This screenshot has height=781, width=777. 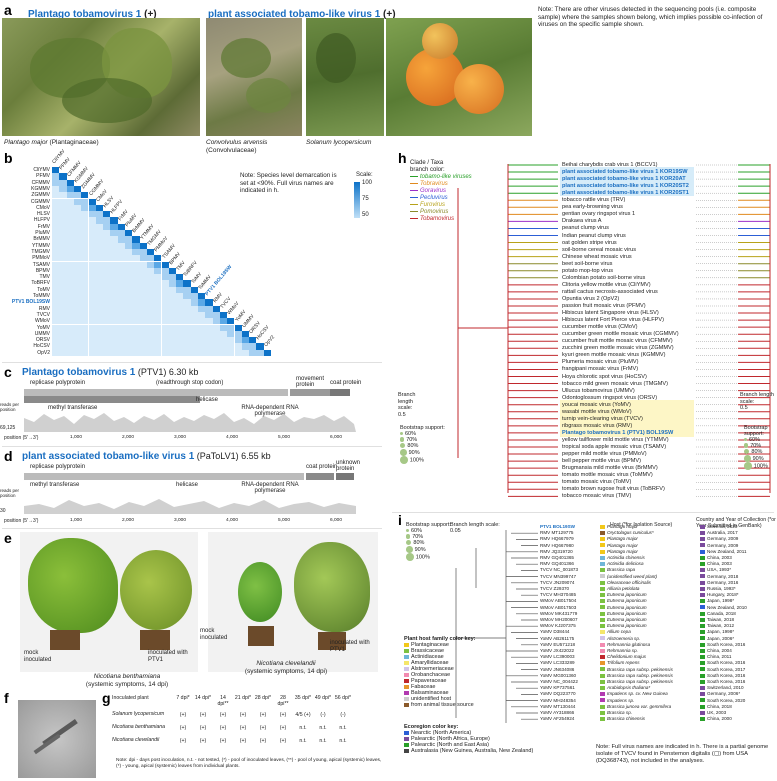 I want to click on isolate-country: Germany, 2018, so click(x=719, y=576).